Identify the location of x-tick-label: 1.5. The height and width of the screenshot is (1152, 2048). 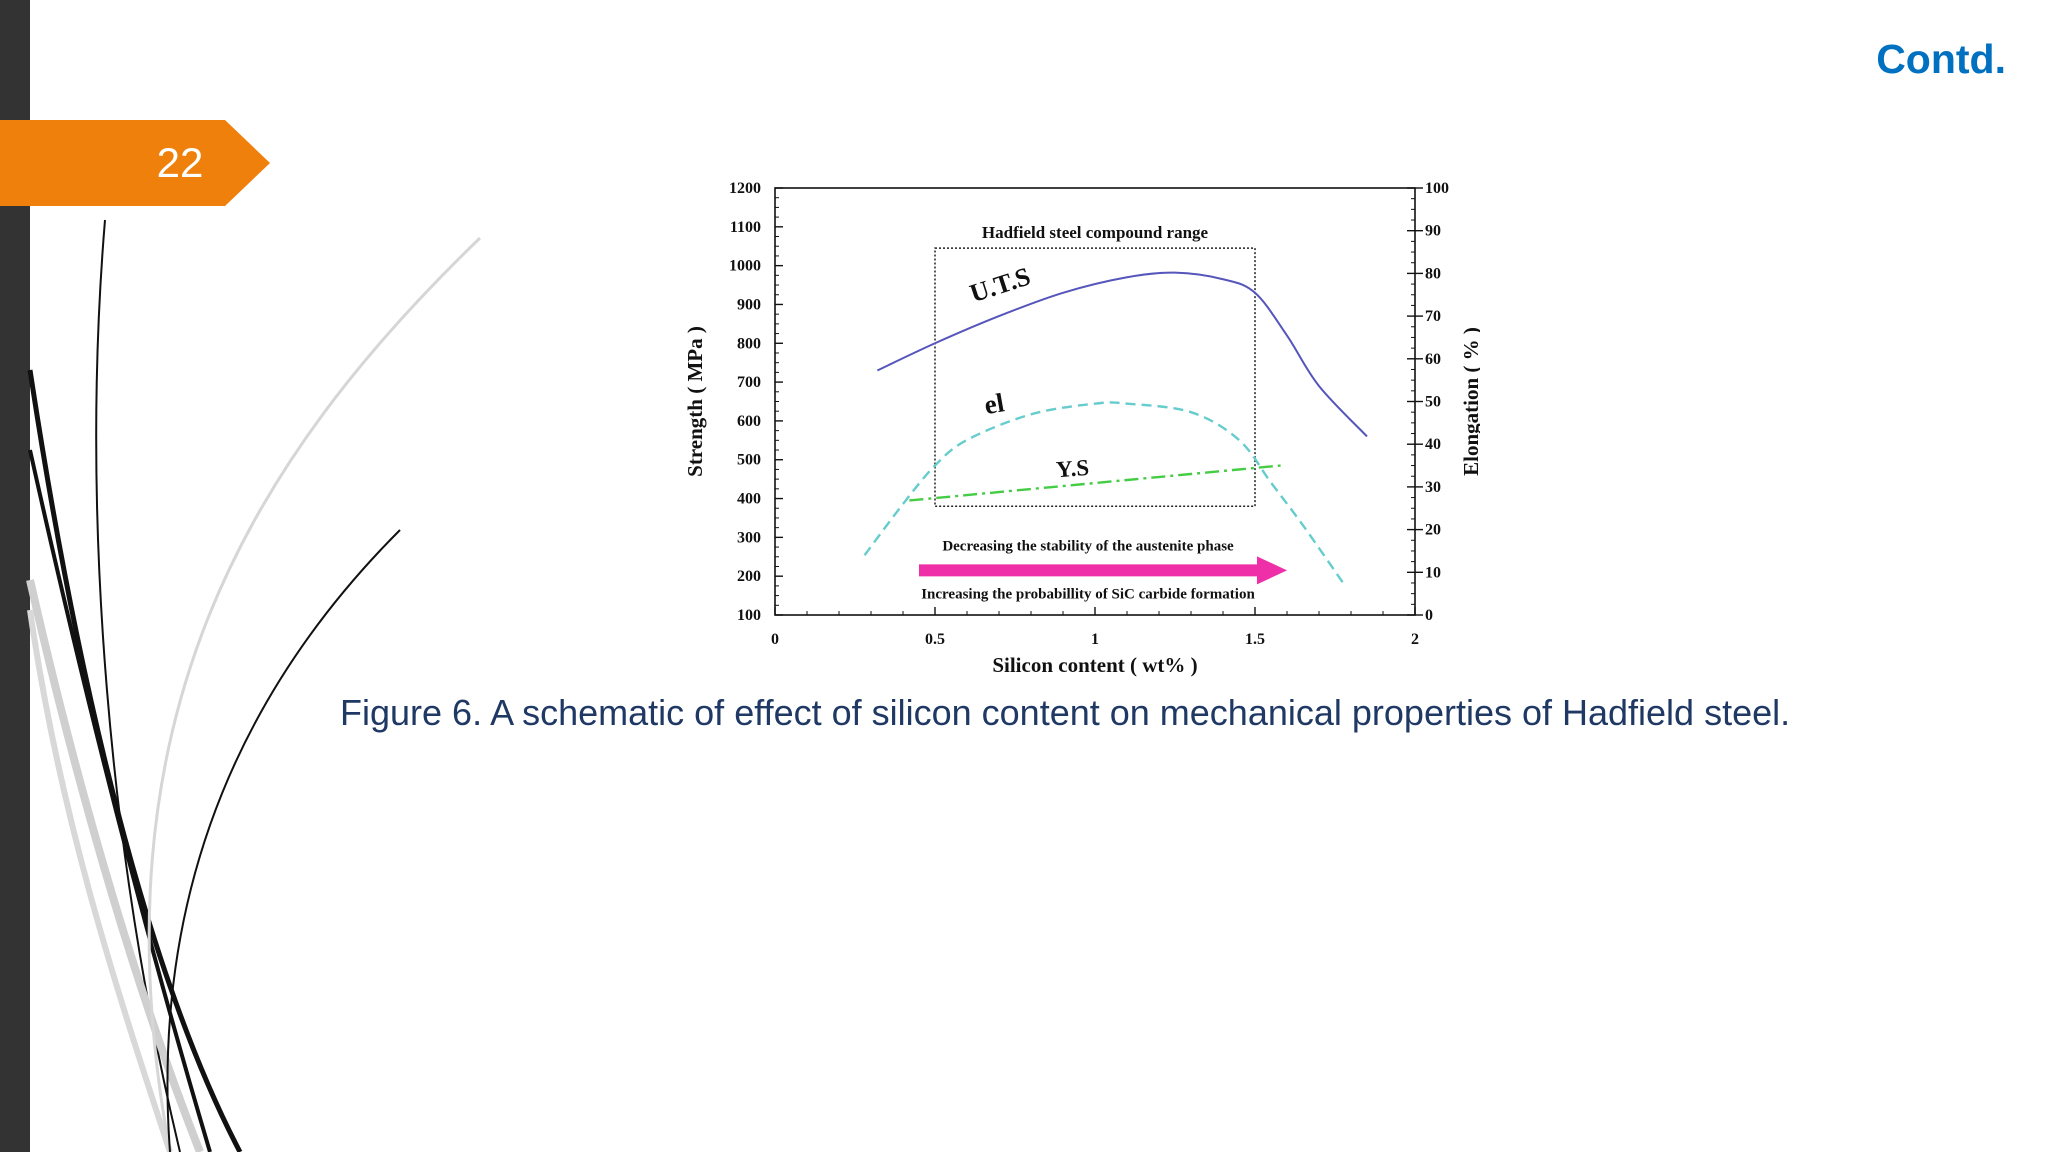
(1255, 639).